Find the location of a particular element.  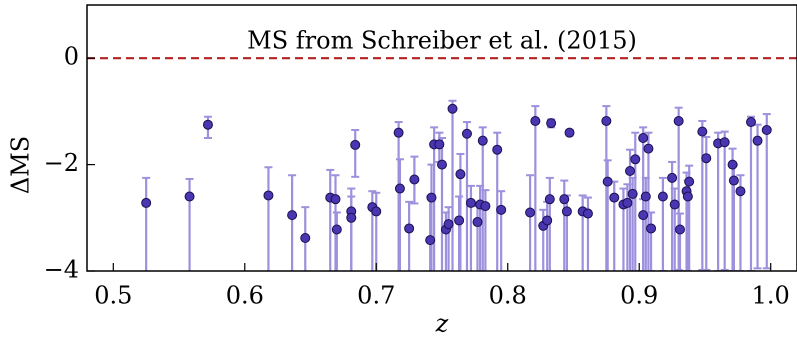

x-tick-label: 0.8 is located at coordinates (508, 296).